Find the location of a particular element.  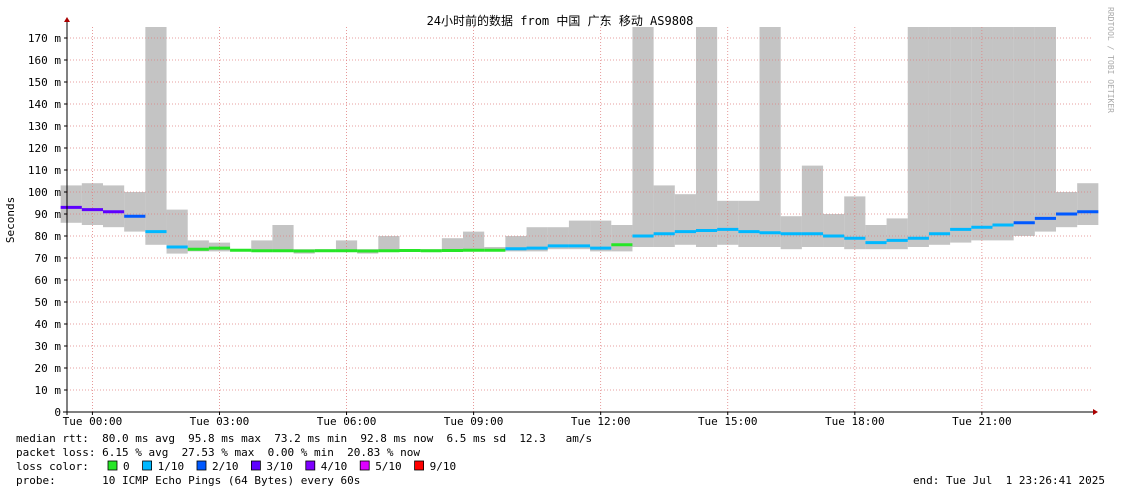

y-tick-label: 140 m is located at coordinates (44, 104).